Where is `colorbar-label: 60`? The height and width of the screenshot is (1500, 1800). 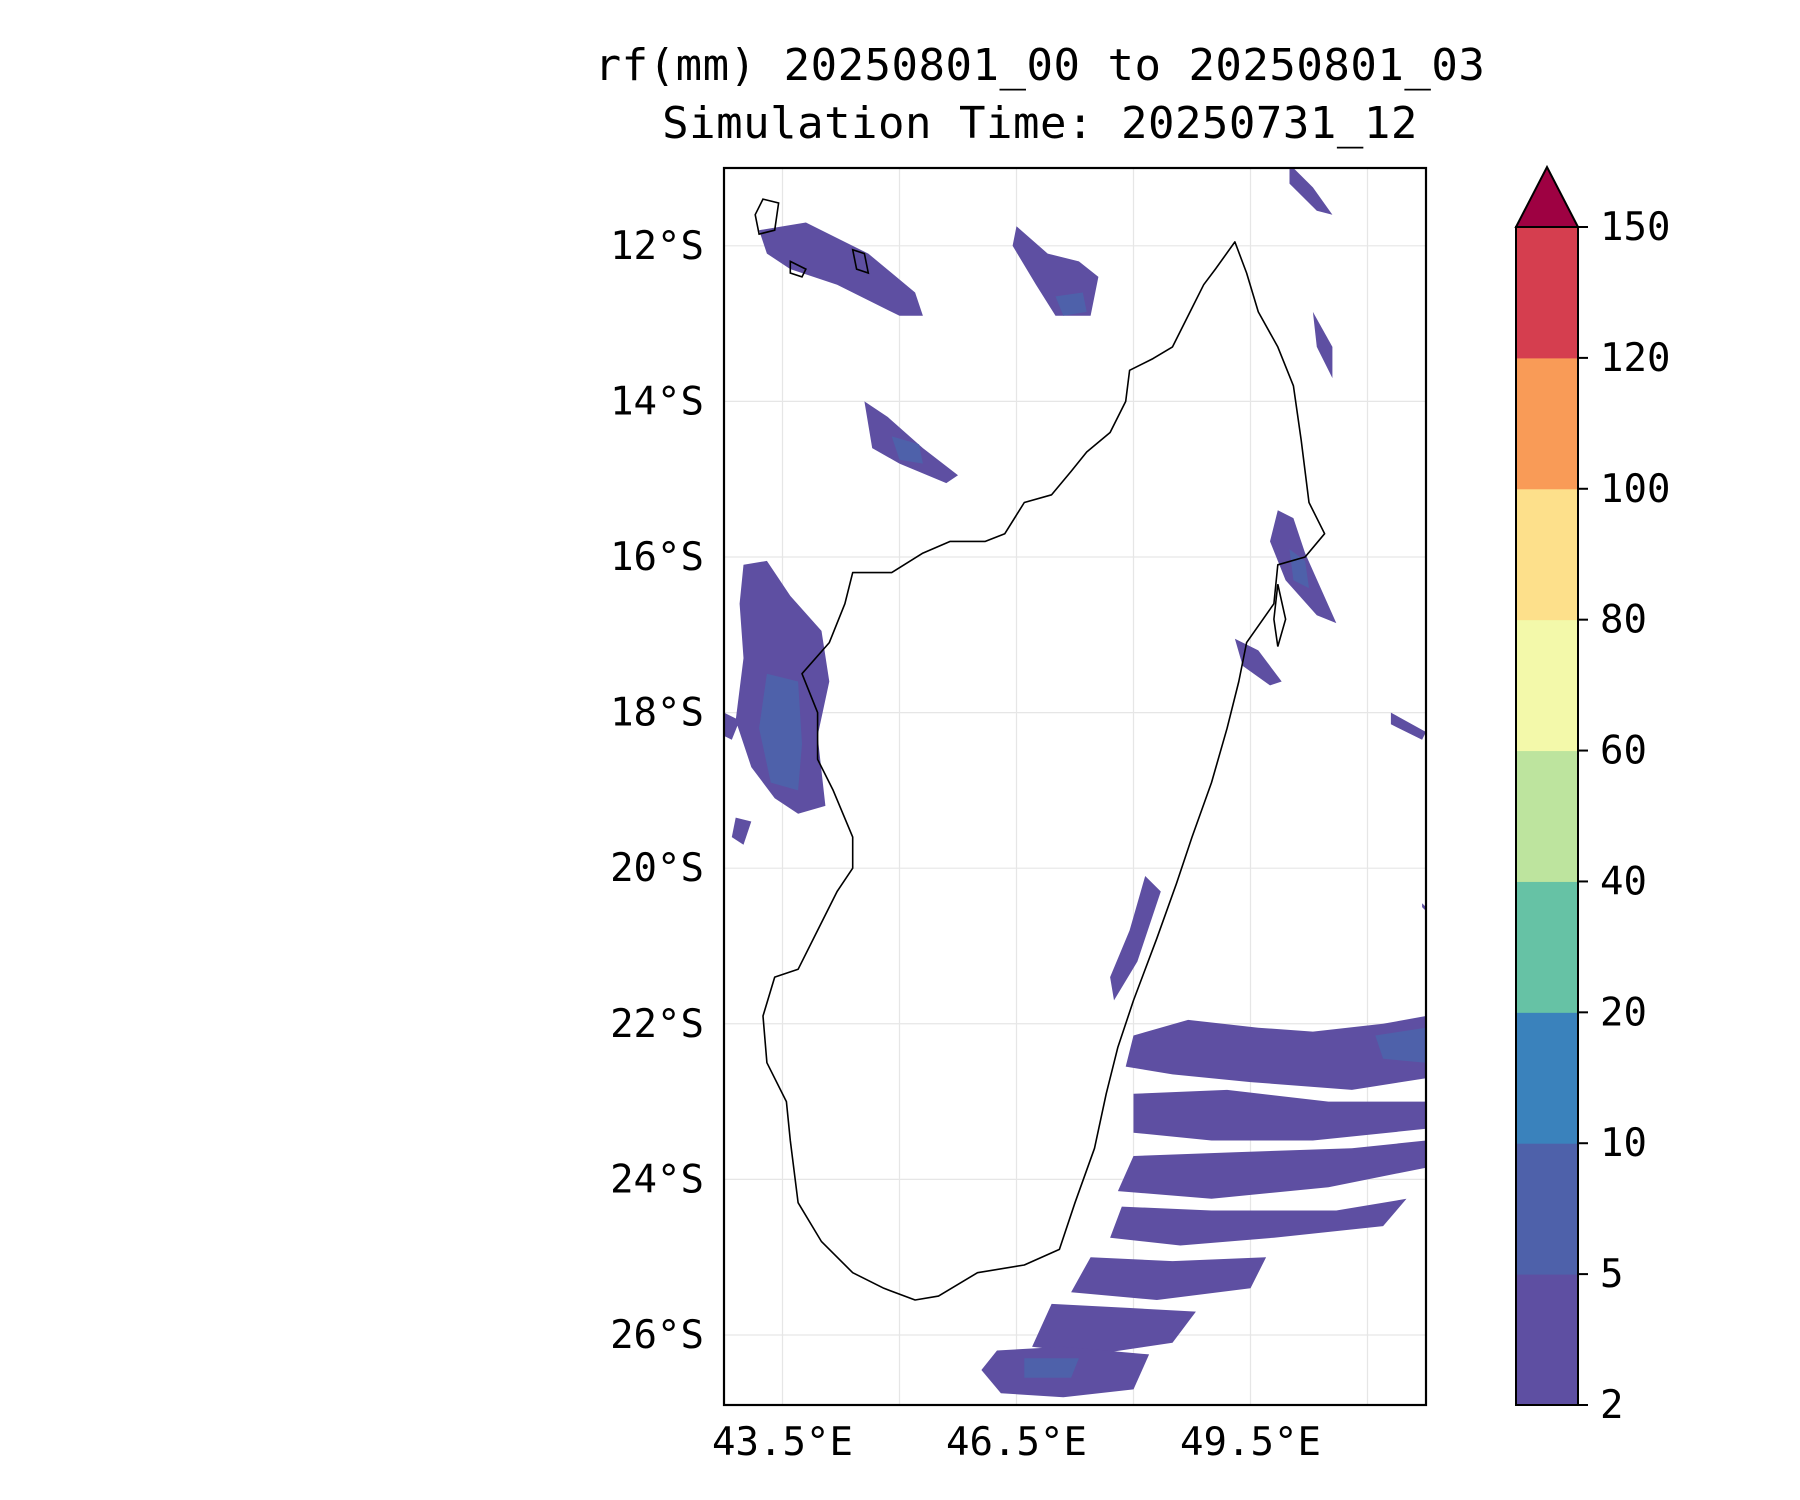 colorbar-label: 60 is located at coordinates (1623, 751).